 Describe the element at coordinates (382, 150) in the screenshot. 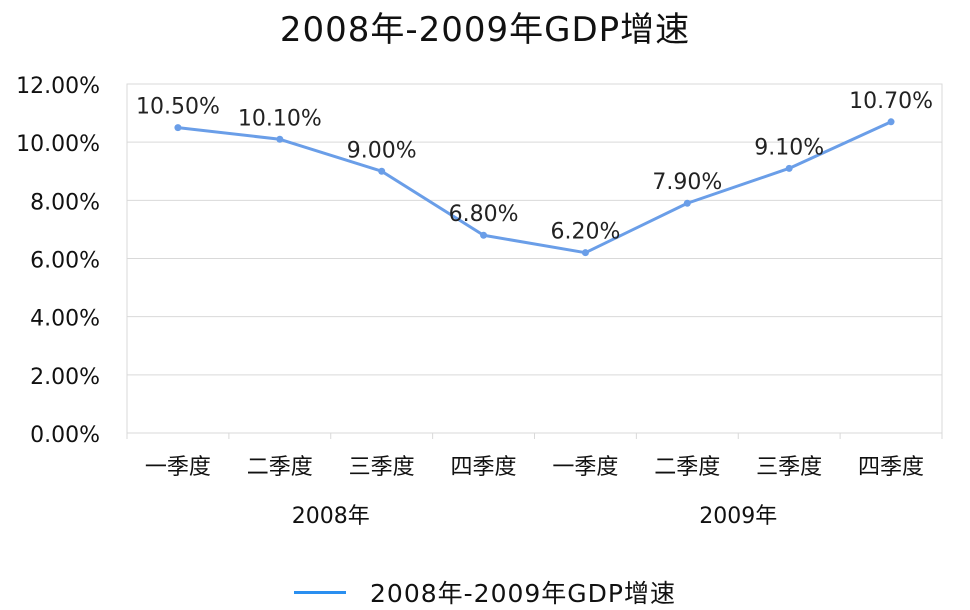

I see `data-label: 9.00%` at that location.